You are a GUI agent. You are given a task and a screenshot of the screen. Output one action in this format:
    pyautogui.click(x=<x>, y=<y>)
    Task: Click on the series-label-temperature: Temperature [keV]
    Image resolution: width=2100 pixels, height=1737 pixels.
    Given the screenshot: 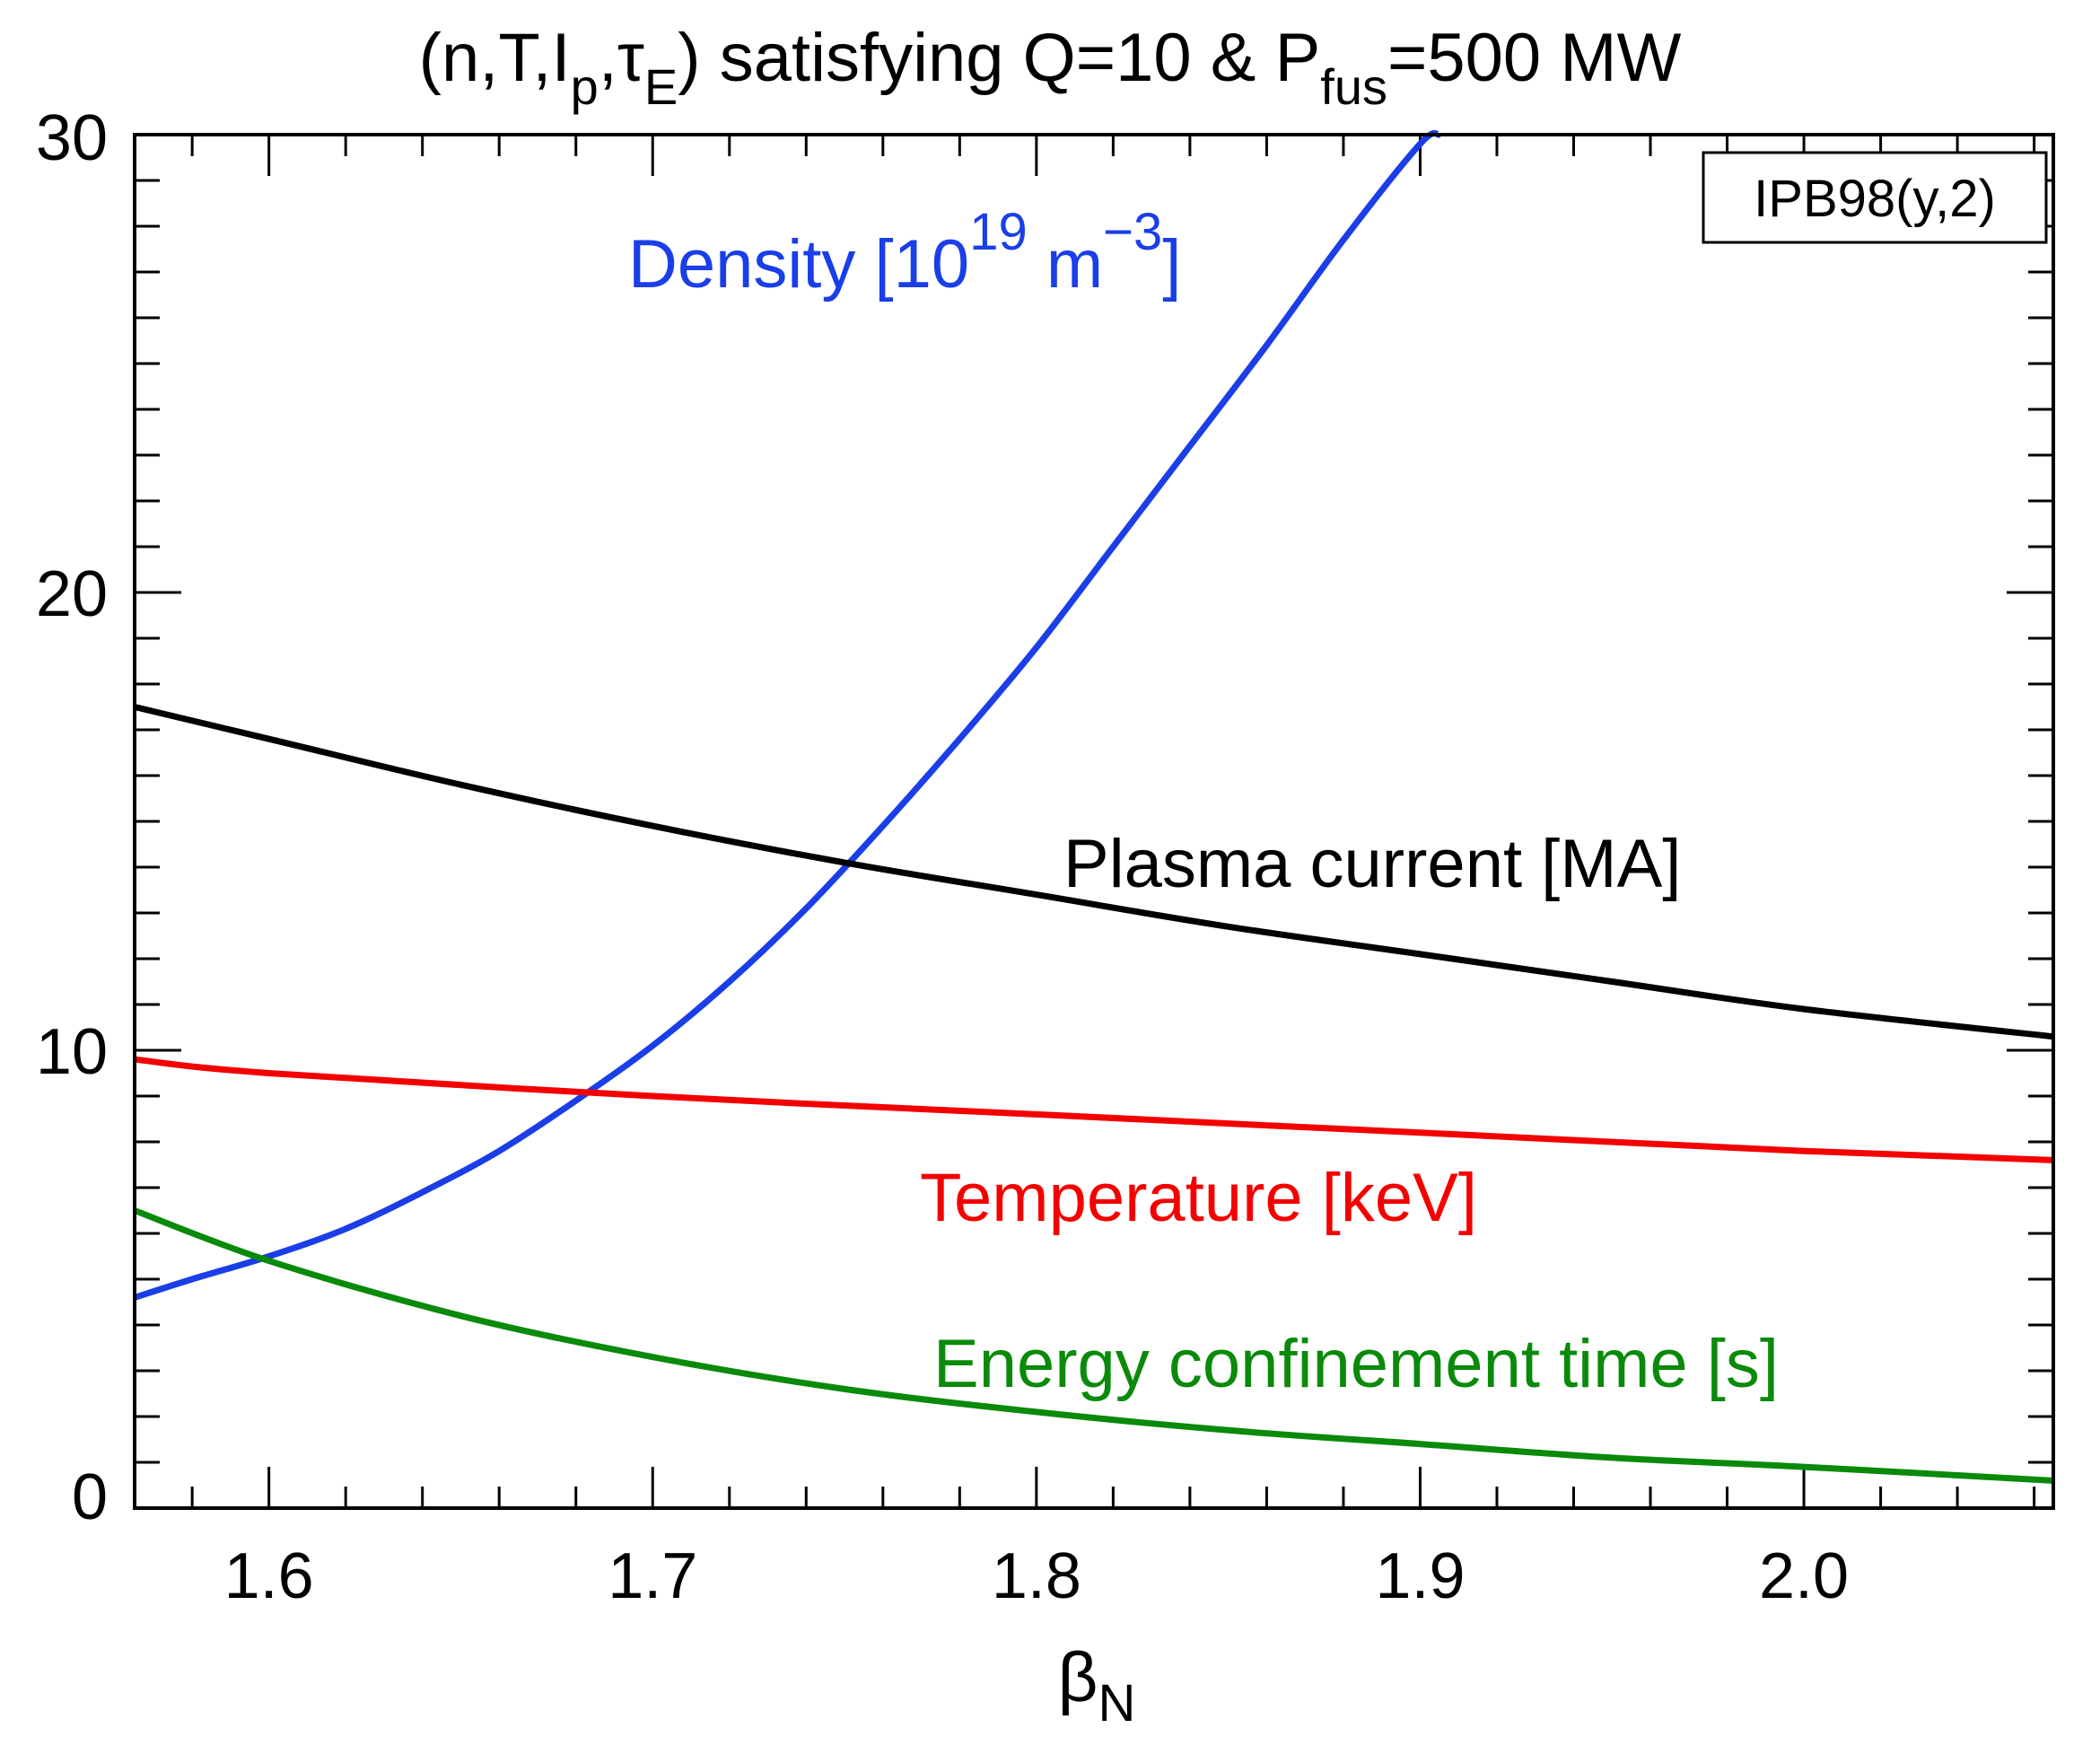 What is the action you would take?
    pyautogui.click(x=1198, y=1198)
    